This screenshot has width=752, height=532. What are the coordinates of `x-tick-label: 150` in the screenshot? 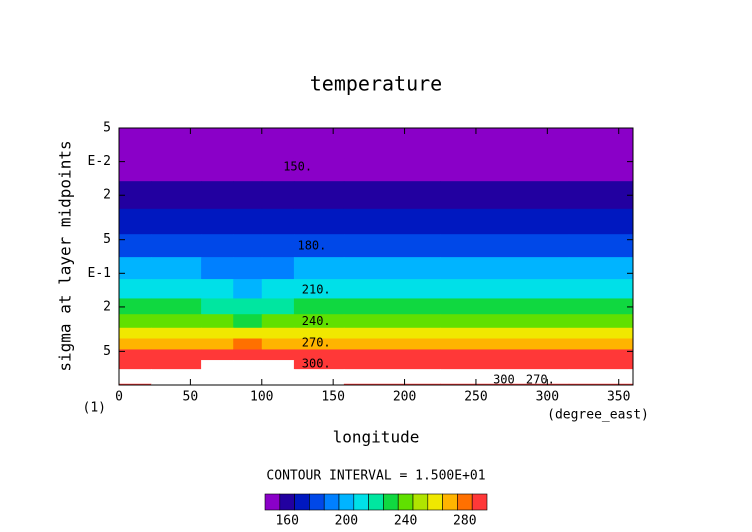 It's located at (332, 397).